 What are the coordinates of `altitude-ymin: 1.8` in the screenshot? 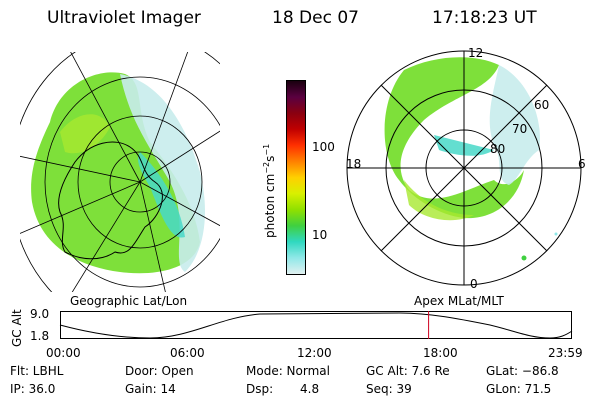 It's located at (40, 336).